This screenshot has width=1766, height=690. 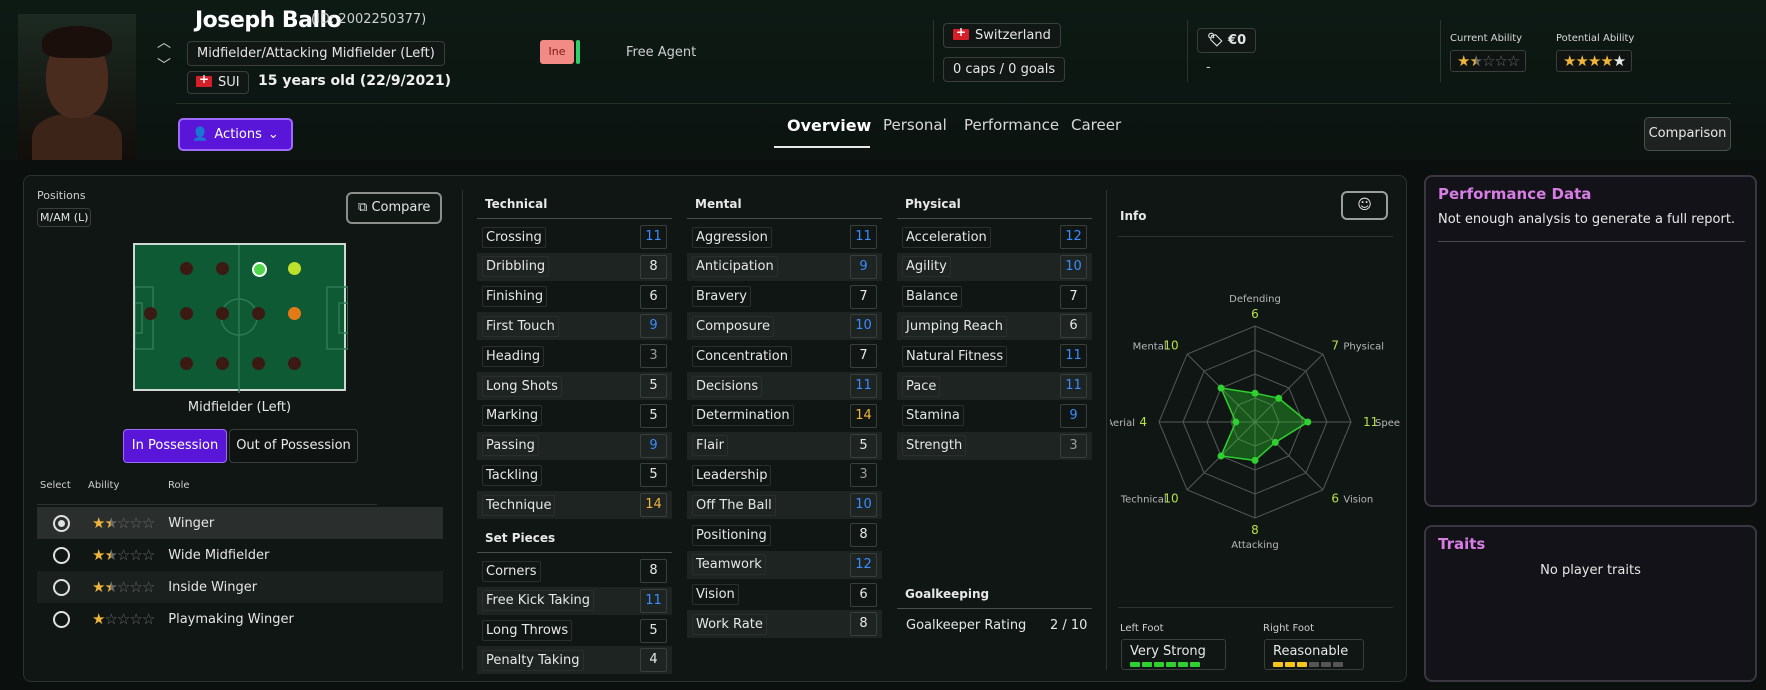 I want to click on attribute-row: Off The Ball 10, so click(x=784, y=505).